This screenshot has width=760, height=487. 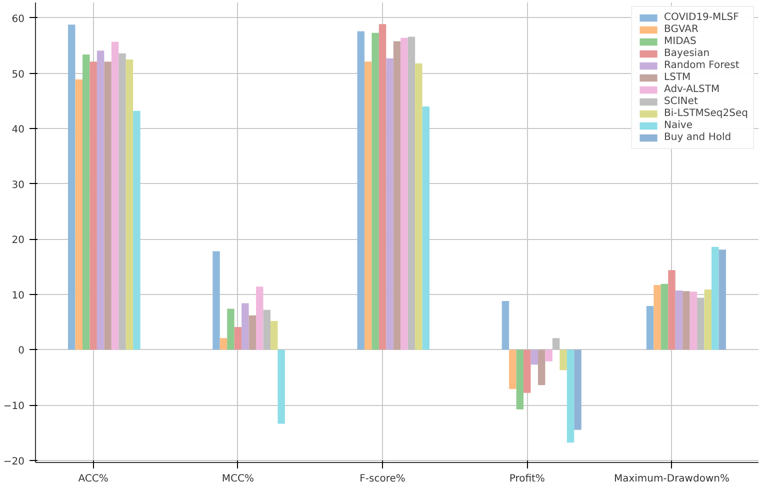 What do you see at coordinates (677, 77) in the screenshot?
I see `legend-label: LSTM` at bounding box center [677, 77].